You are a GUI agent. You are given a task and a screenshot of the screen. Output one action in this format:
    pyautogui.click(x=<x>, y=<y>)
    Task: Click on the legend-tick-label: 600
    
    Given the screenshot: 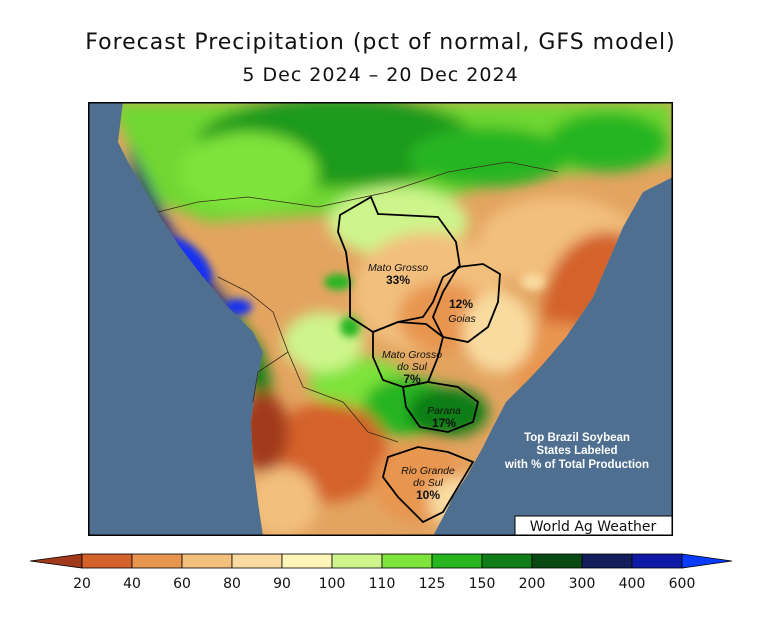 What is the action you would take?
    pyautogui.click(x=682, y=584)
    